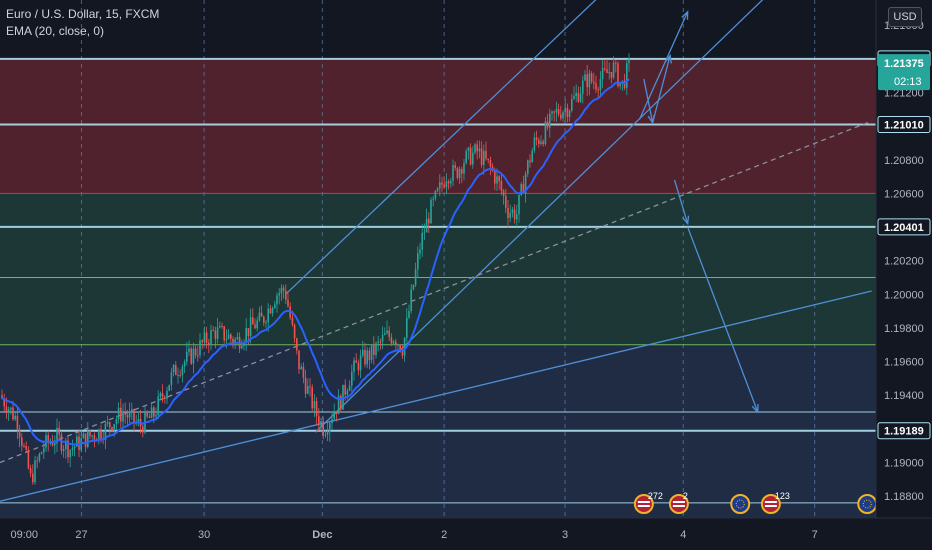 This screenshot has height=550, width=932. Describe the element at coordinates (904, 64) in the screenshot. I see `current-price-label: 1.21375` at that location.